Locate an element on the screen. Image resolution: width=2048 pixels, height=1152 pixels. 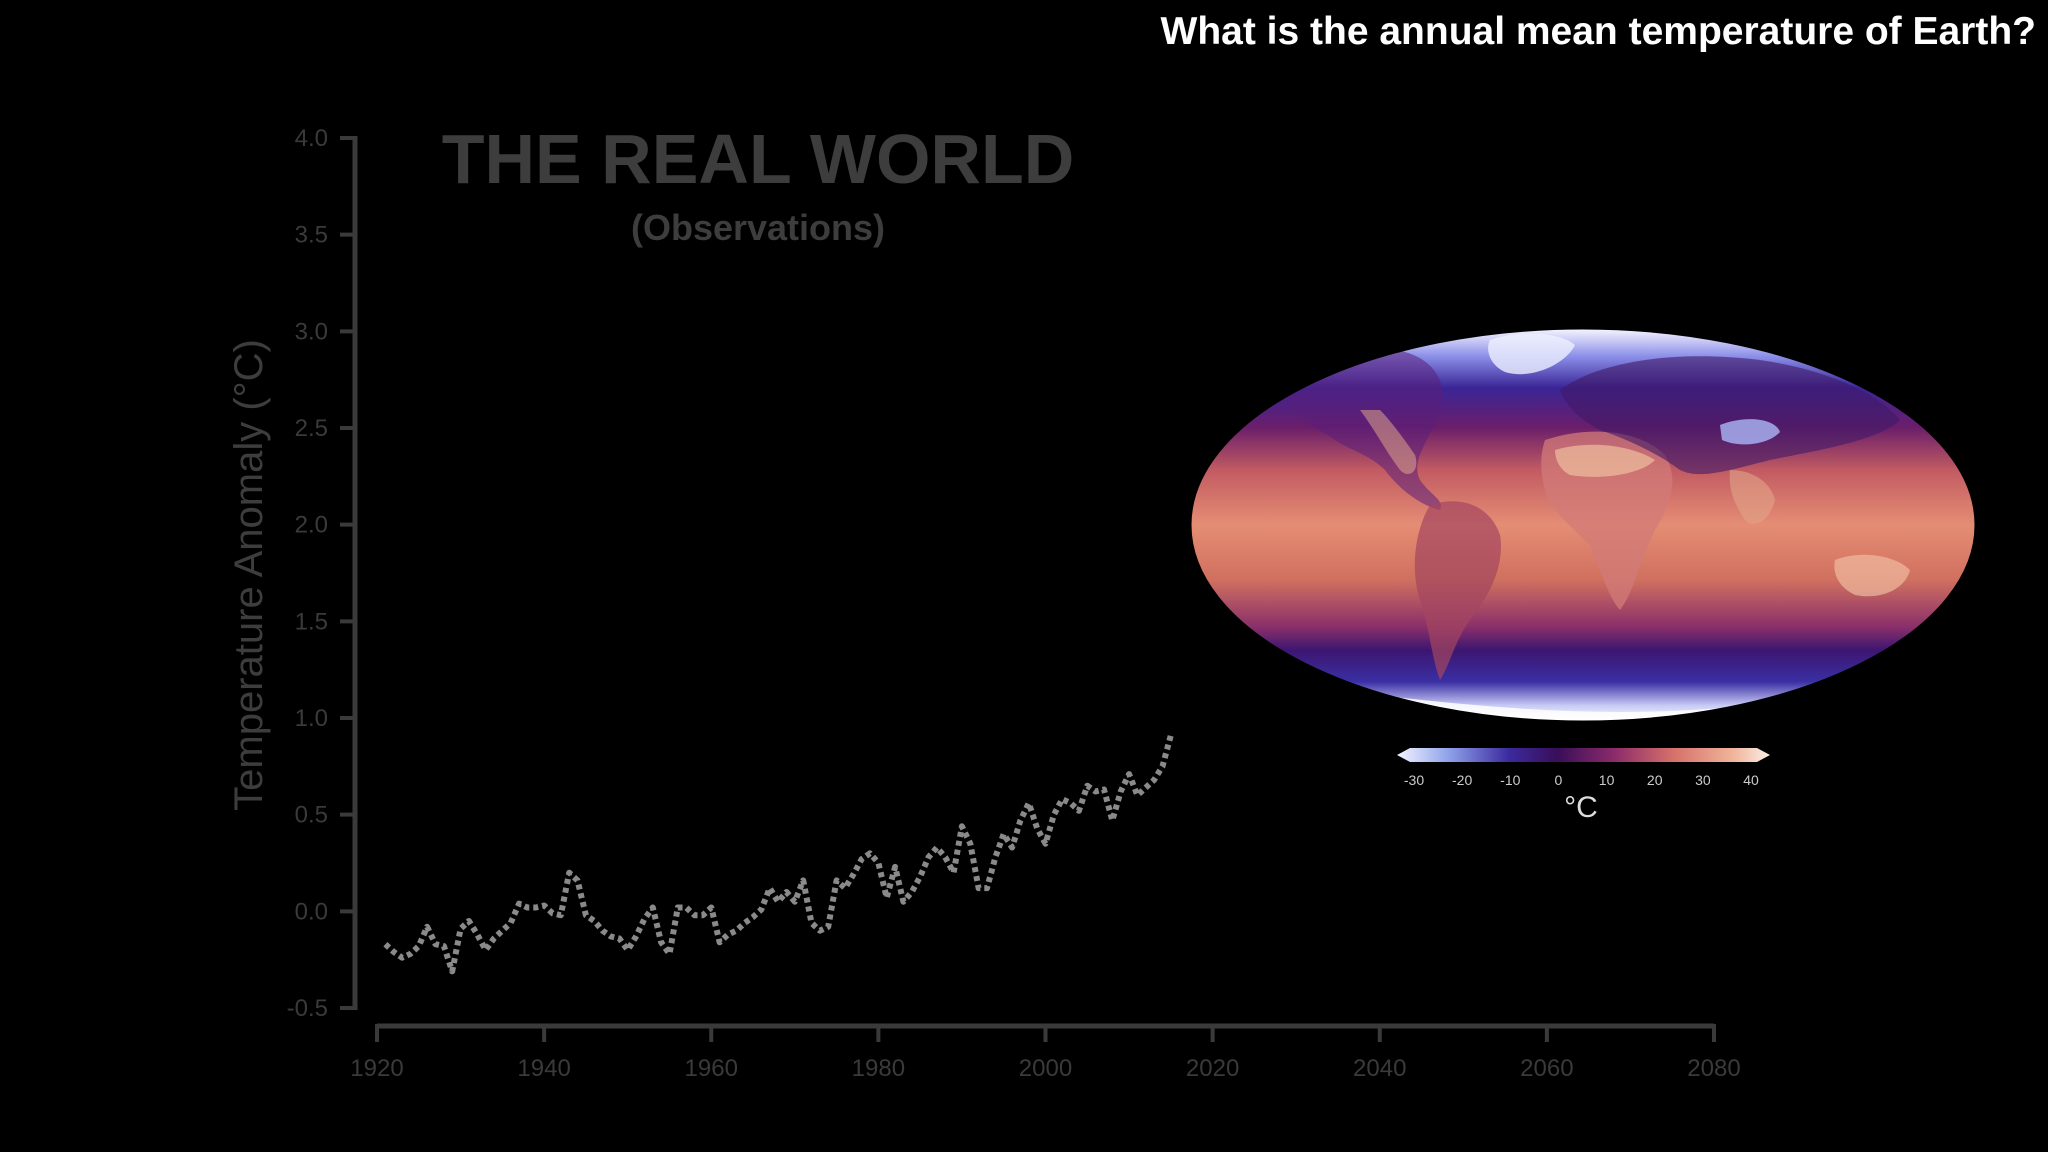
y-axis-label: Temperature Anomaly (°C) is located at coordinates (249, 575).